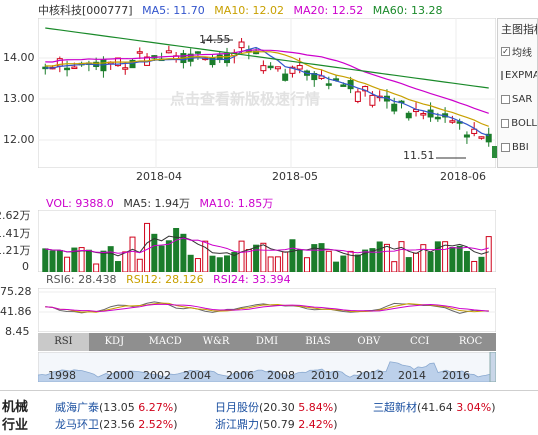 The height and width of the screenshot is (435, 538). I want to click on year-tick: 2014, so click(412, 375).